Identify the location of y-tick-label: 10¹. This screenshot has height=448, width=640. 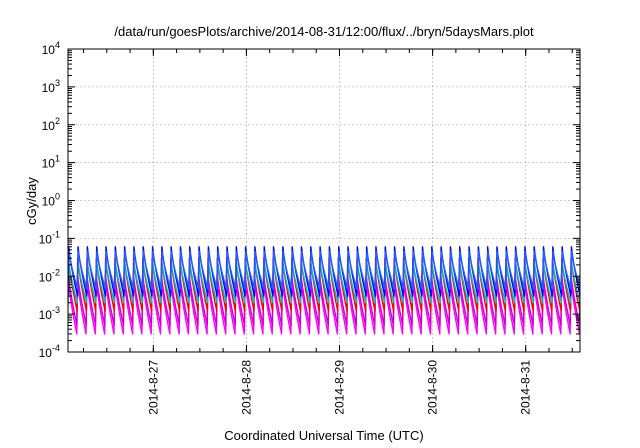
(51, 162).